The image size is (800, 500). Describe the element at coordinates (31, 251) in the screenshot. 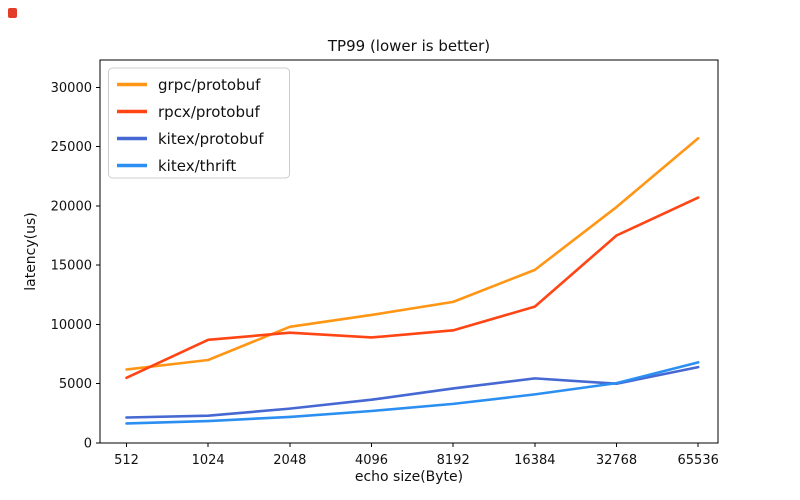

I see `y-axis-label: latency(us)` at that location.